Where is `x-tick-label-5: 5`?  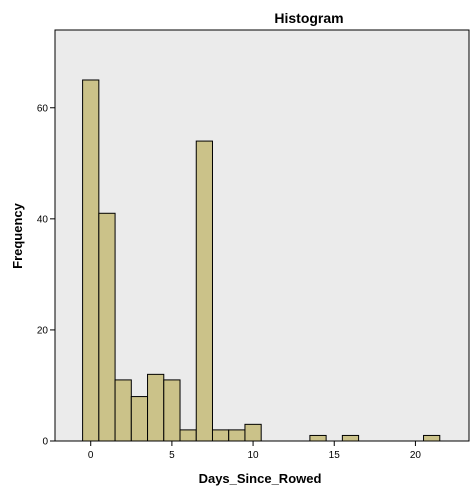 x-tick-label-5: 5 is located at coordinates (172, 455).